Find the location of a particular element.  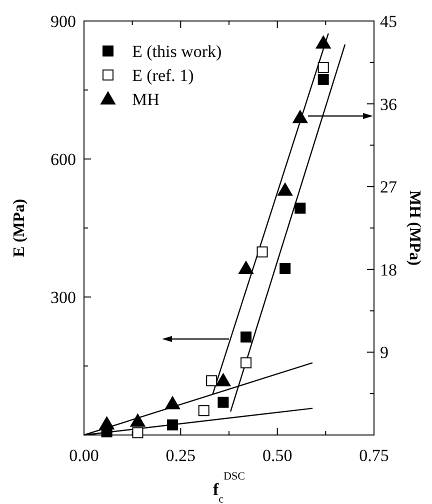

y2-tick-label: 45 is located at coordinates (388, 21).